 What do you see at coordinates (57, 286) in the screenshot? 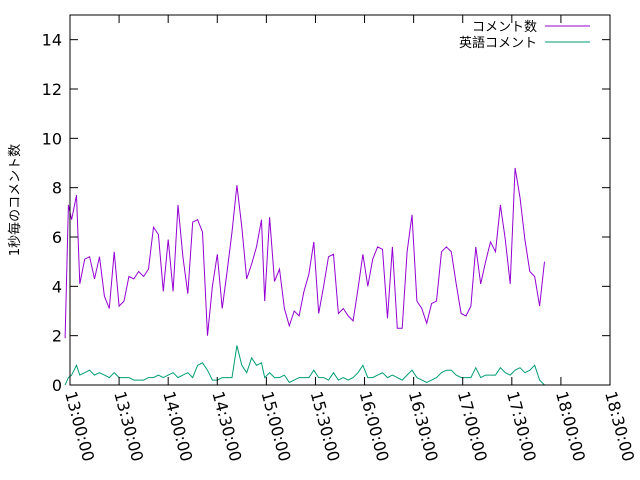
I see `y-tick-label: 4` at bounding box center [57, 286].